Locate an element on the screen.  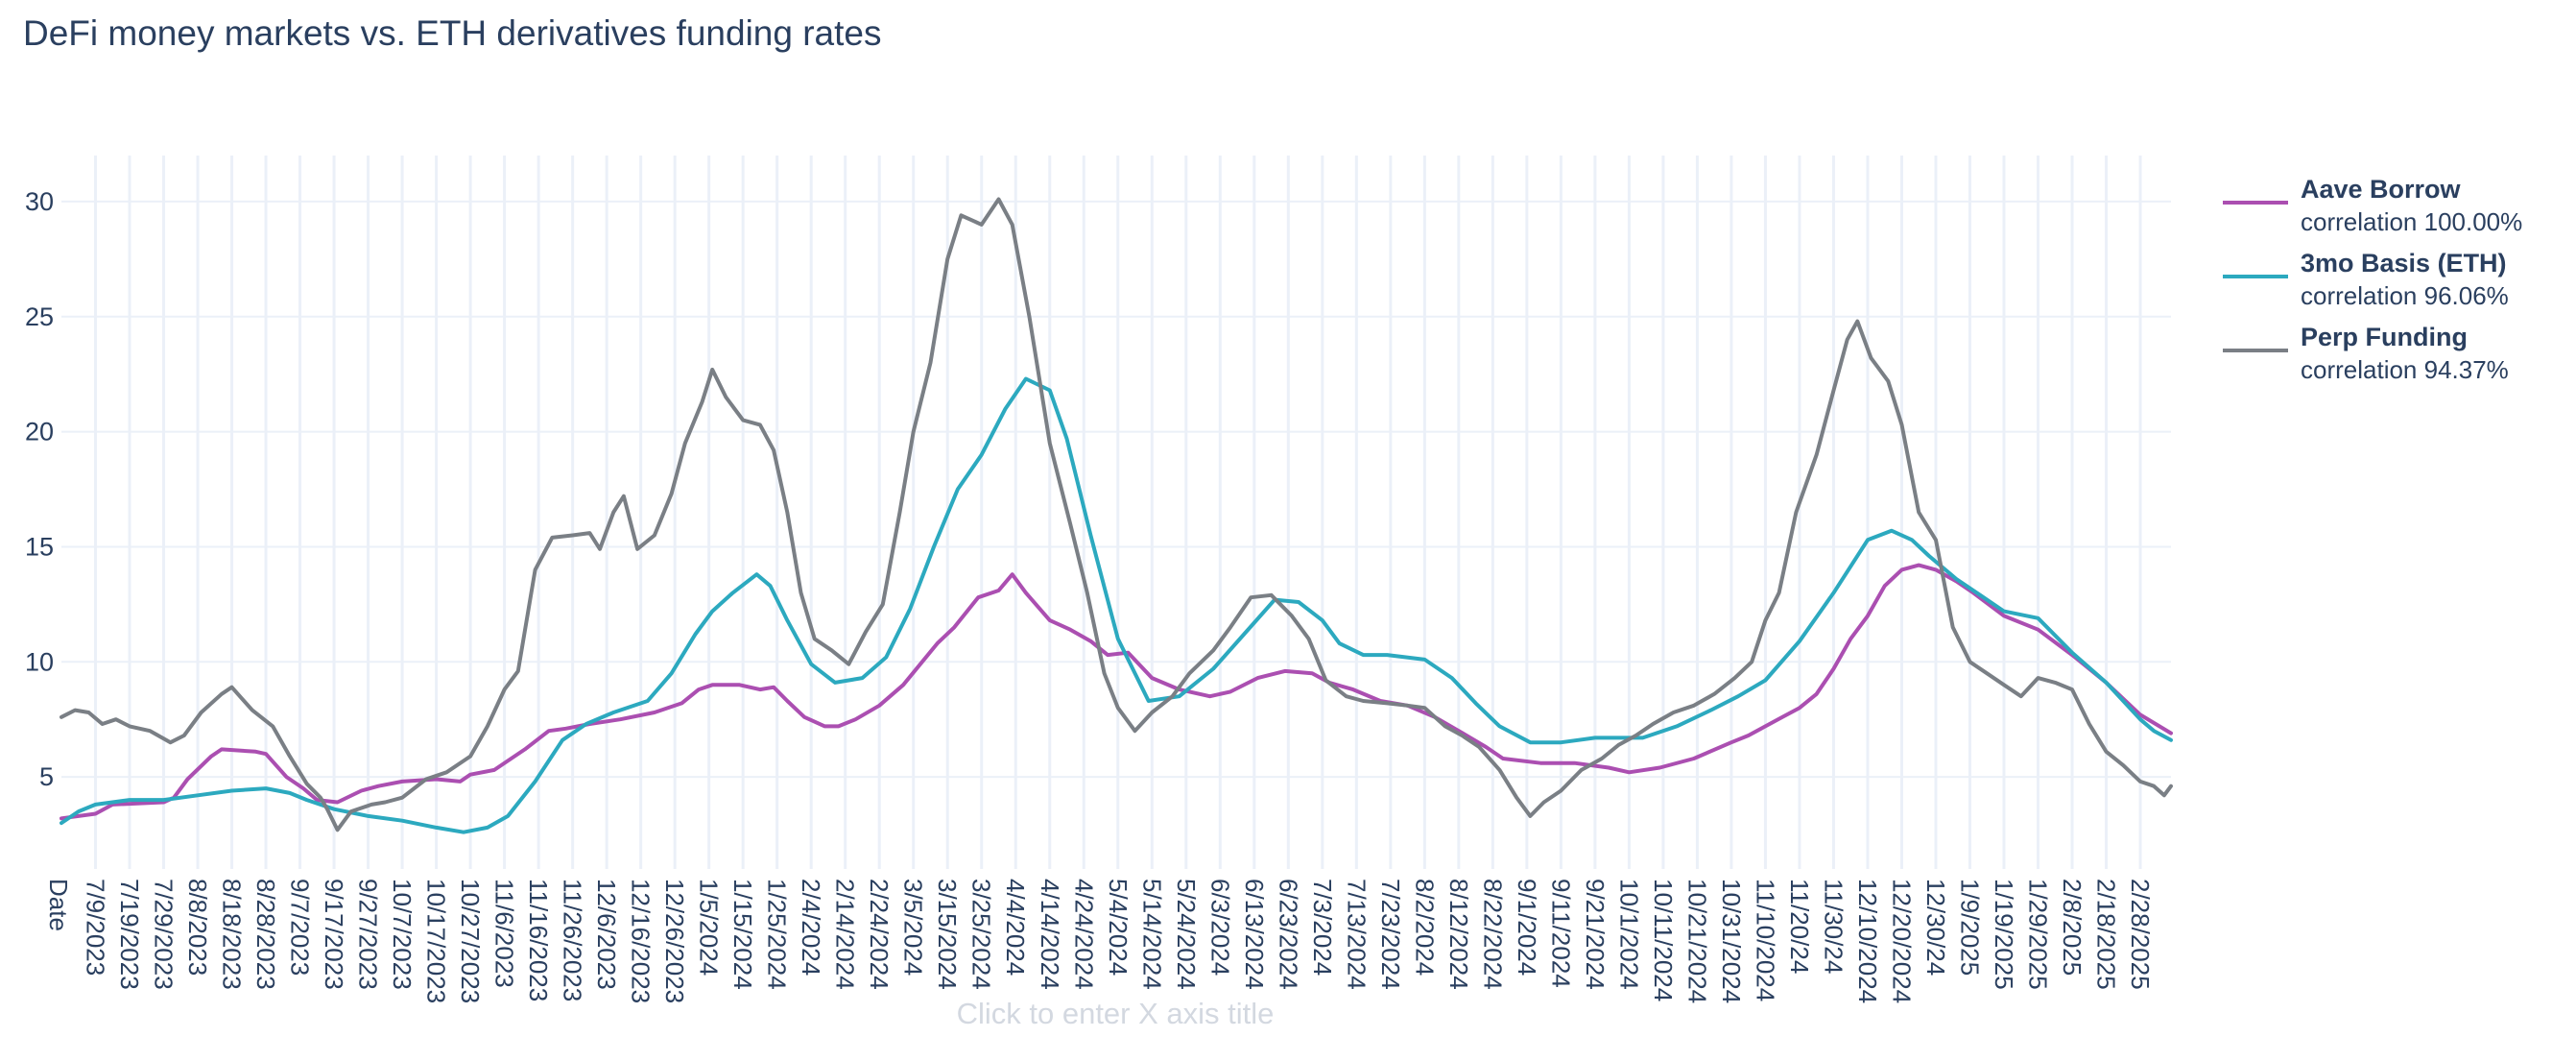
x-tick-label: 9/27/2023 is located at coordinates (368, 934).